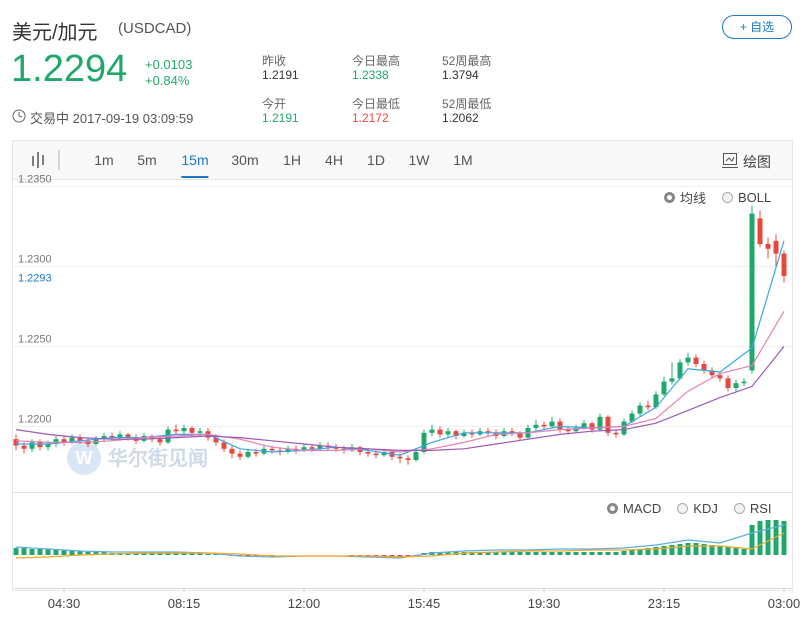  Describe the element at coordinates (274, 61) in the screenshot. I see `stat-label: 昨收` at that location.